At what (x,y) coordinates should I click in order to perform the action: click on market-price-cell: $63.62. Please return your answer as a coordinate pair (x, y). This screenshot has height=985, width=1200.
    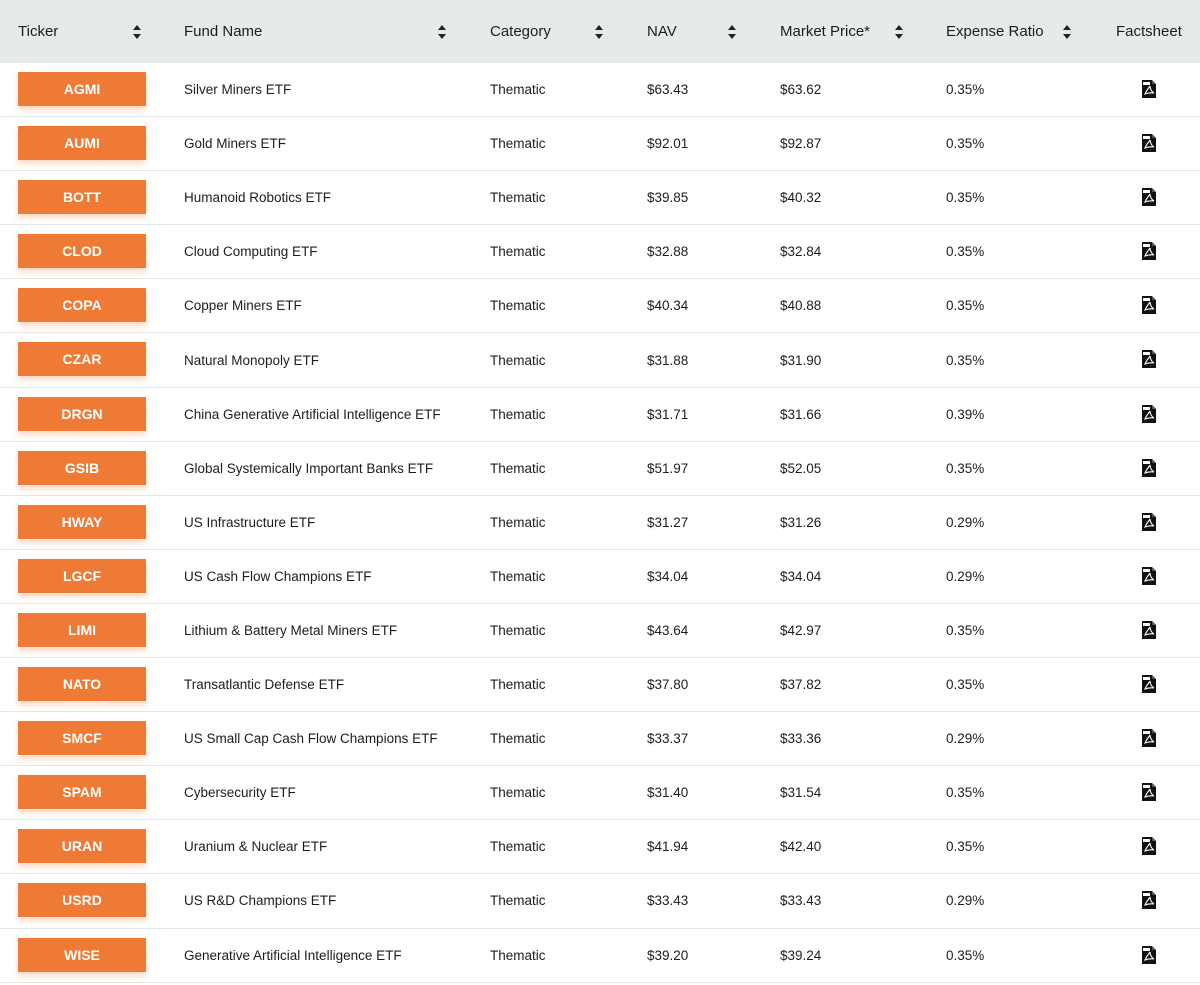
    Looking at the image, I should click on (801, 90).